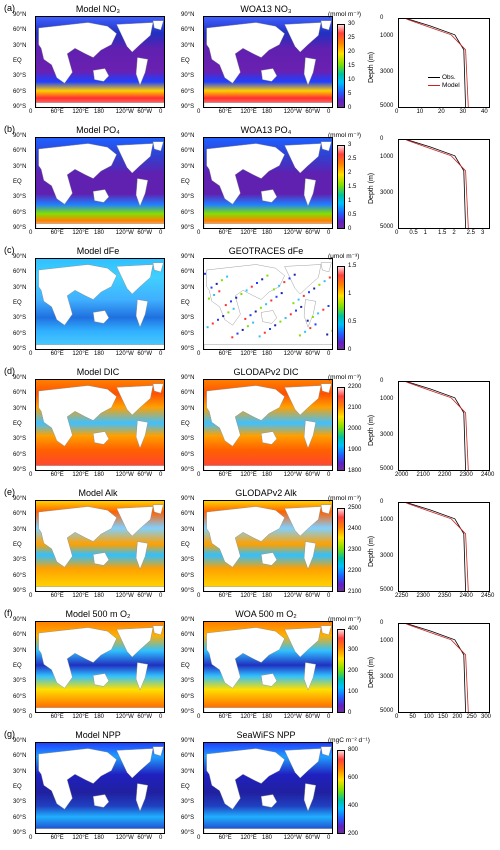 The width and height of the screenshot is (500, 850). Describe the element at coordinates (344, 498) in the screenshot. I see `colorbar-unit: (mmol m⁻³)` at that location.